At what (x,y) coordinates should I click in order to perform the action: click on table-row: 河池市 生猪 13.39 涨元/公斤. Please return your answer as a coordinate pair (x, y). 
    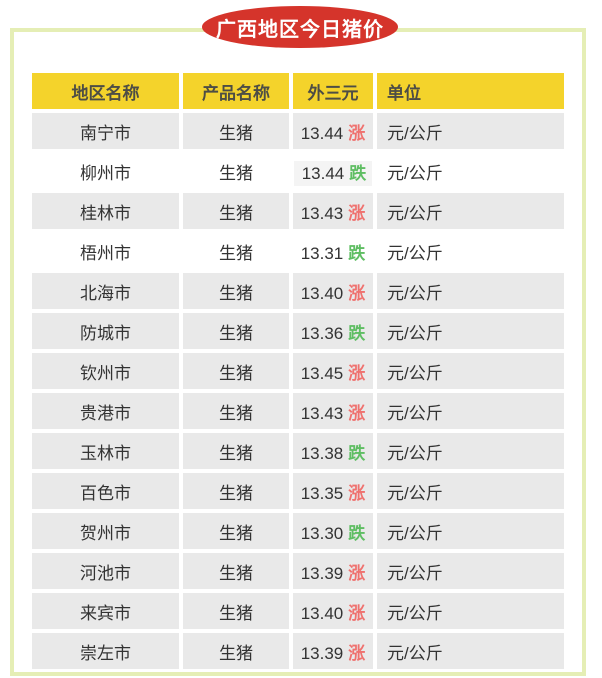
    Looking at the image, I should click on (298, 571).